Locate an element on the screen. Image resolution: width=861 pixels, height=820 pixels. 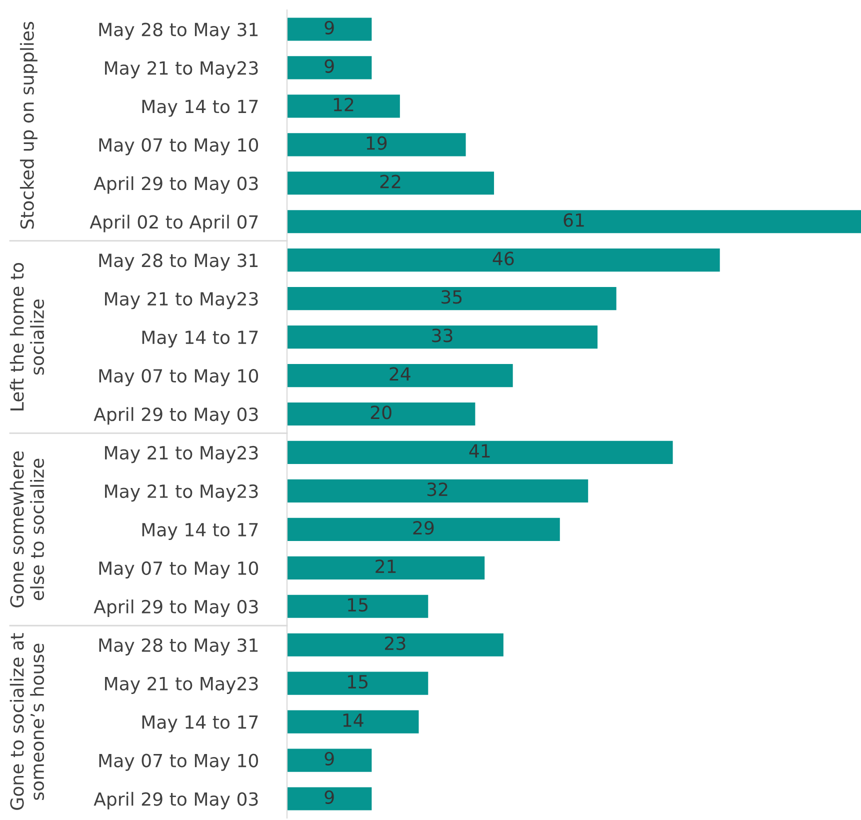
data-label: 32 is located at coordinates (437, 489).